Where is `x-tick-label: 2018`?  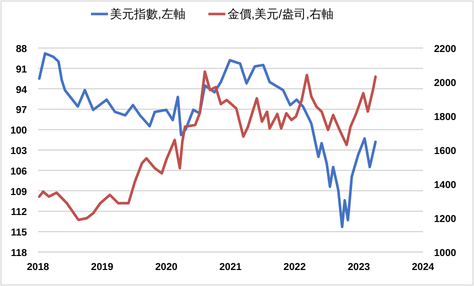
x-tick-label: 2018 is located at coordinates (38, 267).